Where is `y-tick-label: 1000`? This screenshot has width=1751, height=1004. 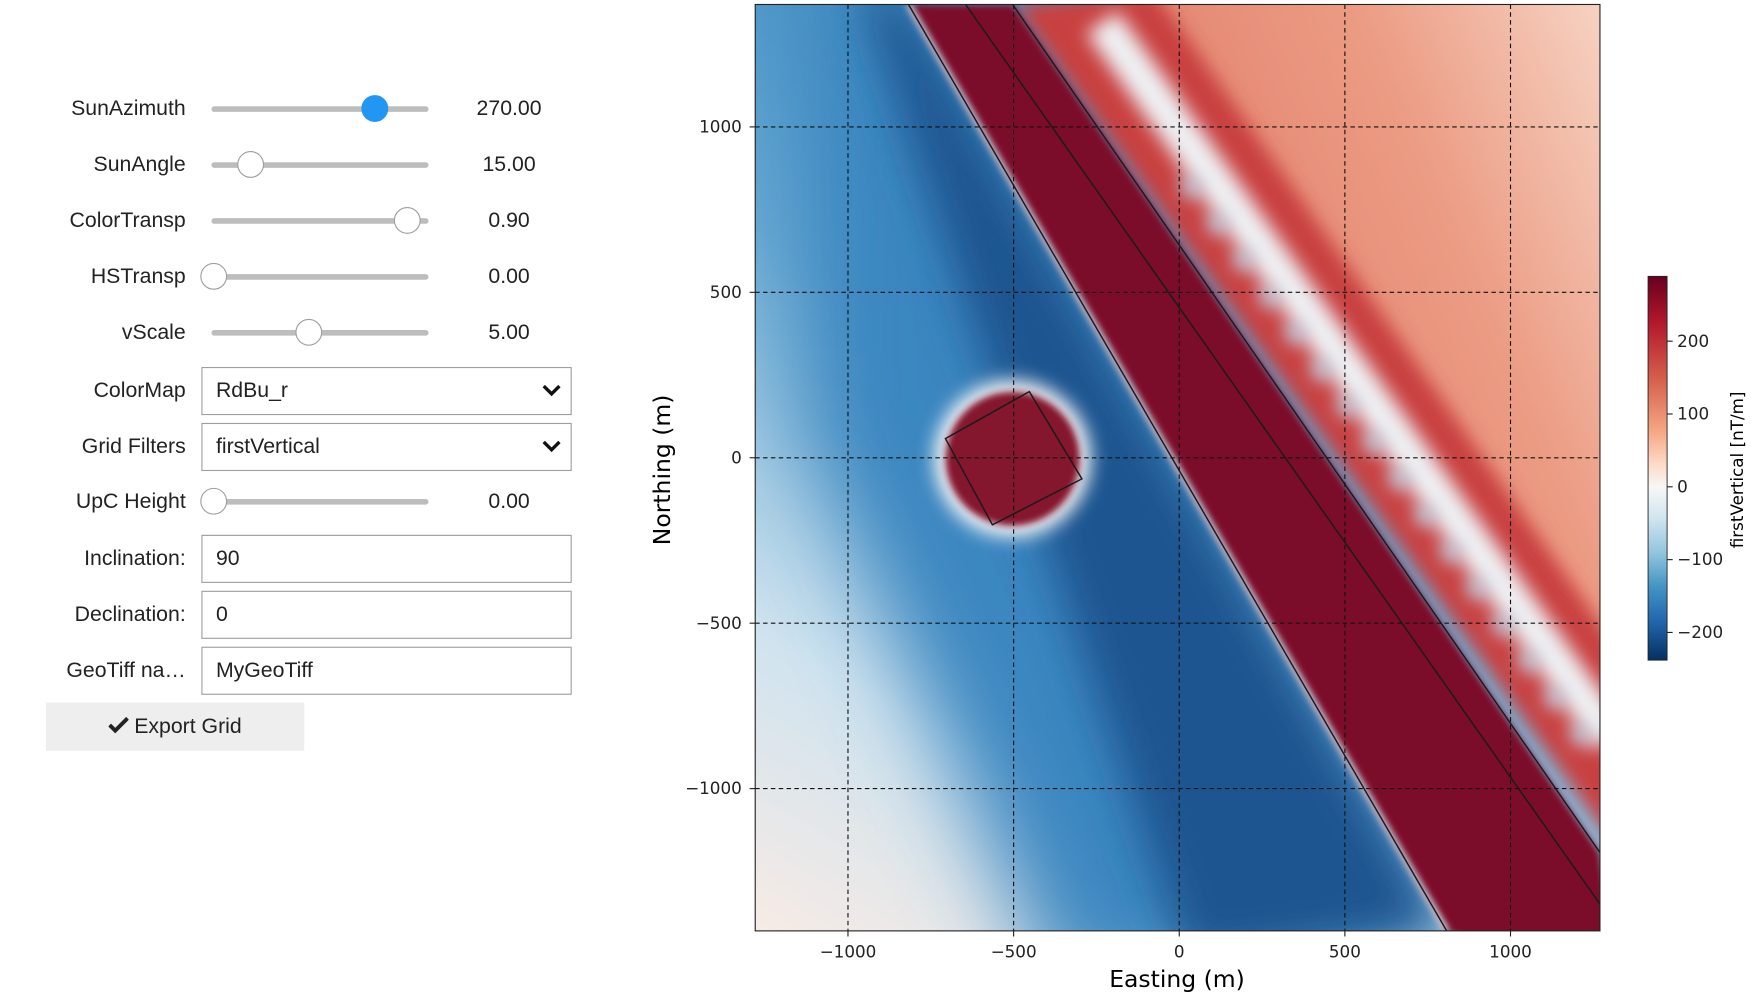
y-tick-label: 1000 is located at coordinates (720, 126).